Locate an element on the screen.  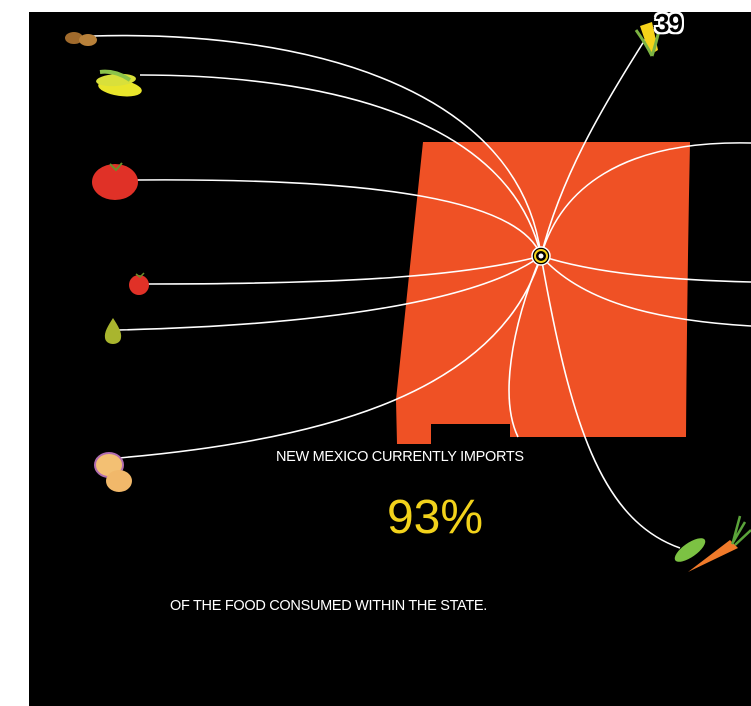
import-percentage: 93% is located at coordinates (435, 517).